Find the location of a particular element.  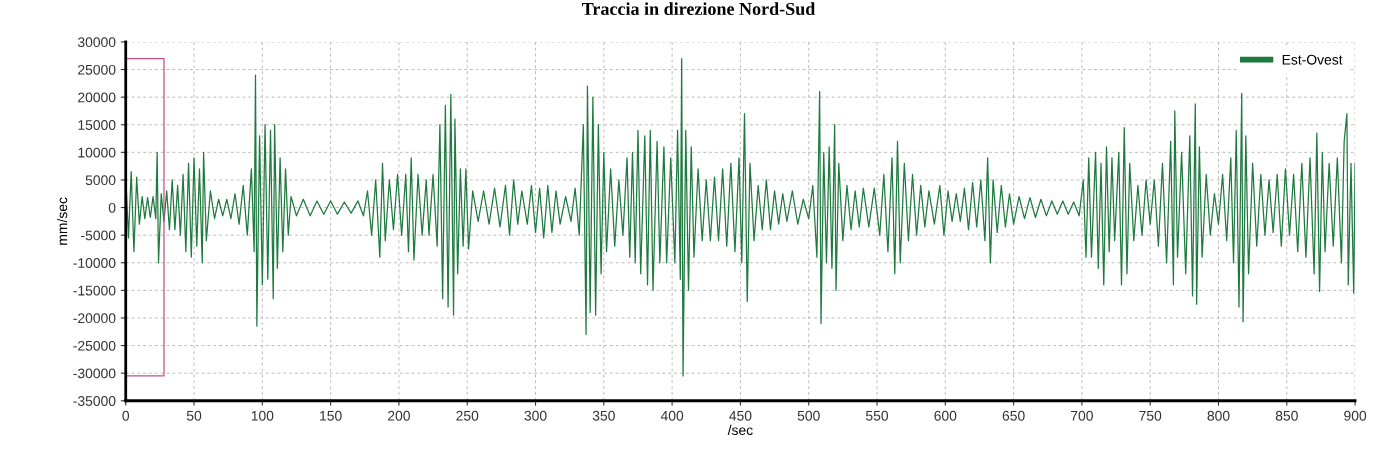

x-tick-label: 350 is located at coordinates (603, 415).